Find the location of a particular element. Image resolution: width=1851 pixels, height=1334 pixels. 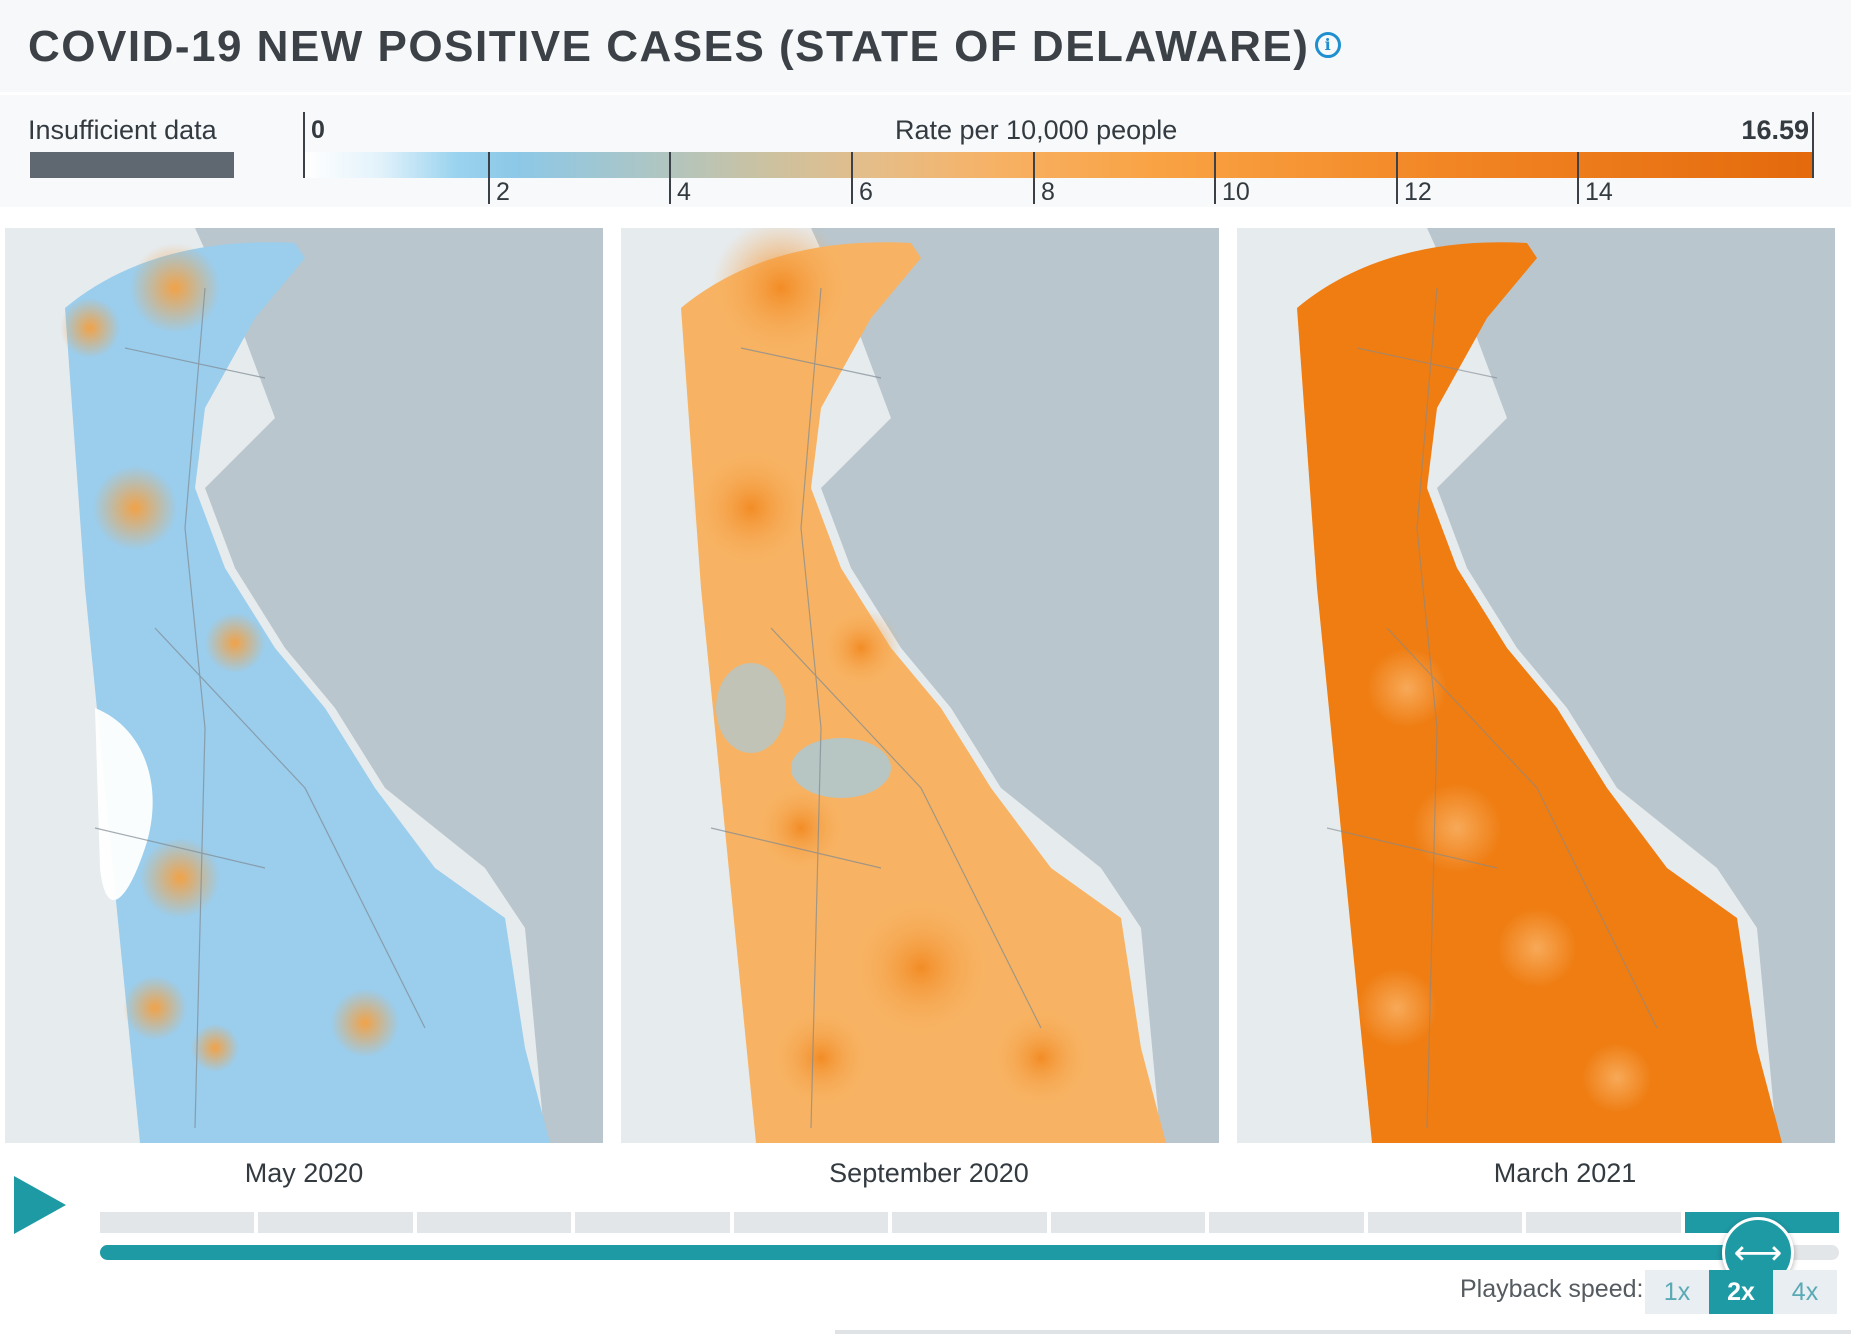

speed-2x-button: 2x is located at coordinates (1741, 1292).